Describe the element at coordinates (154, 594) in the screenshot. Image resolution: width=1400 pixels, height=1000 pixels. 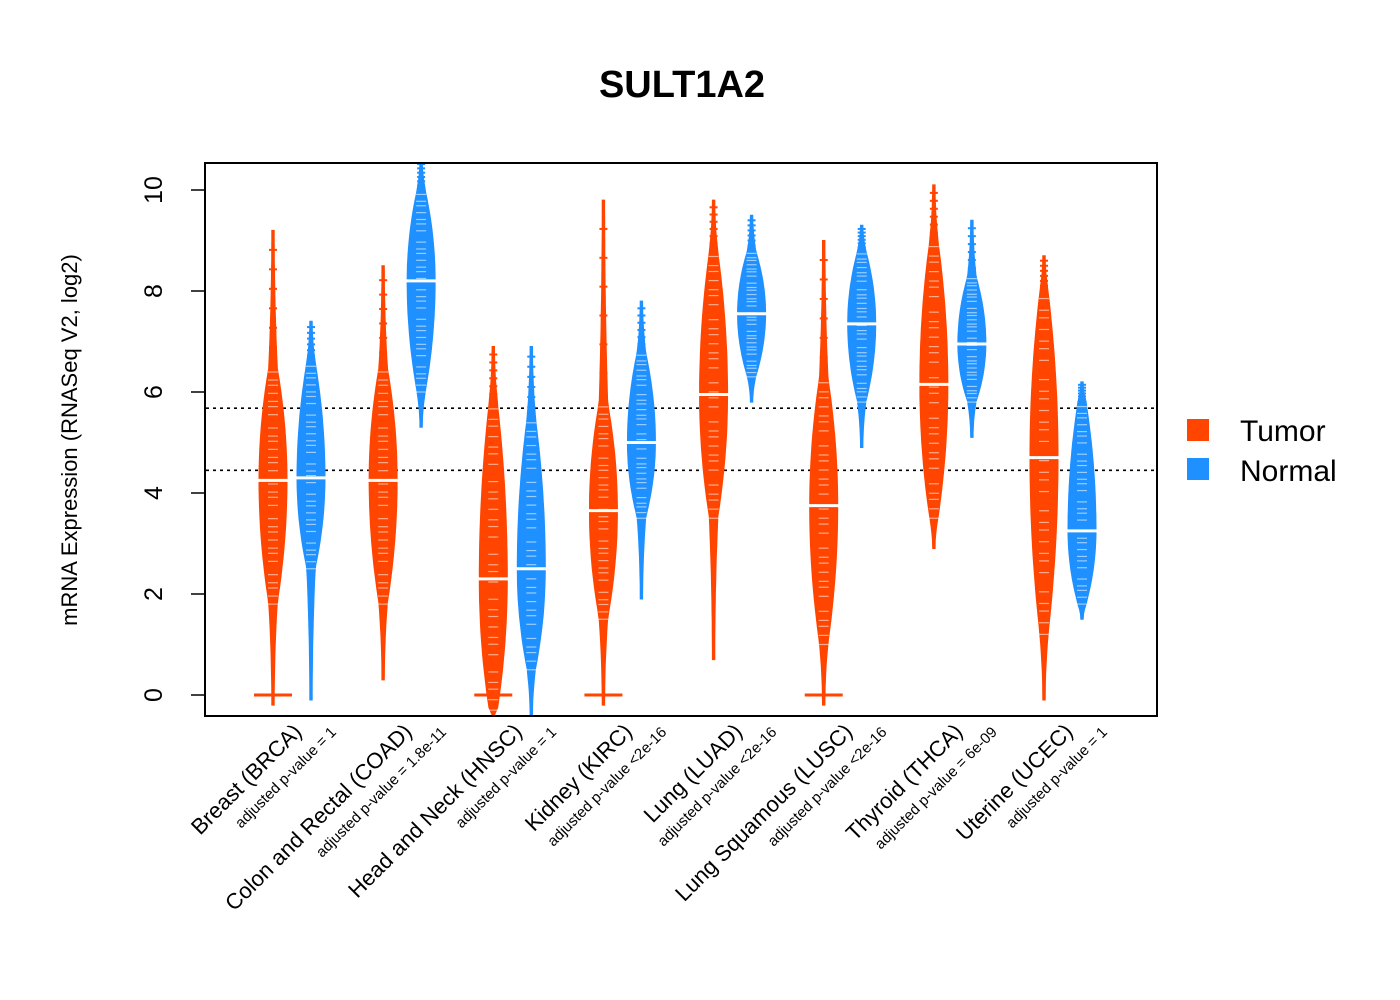
I see `y-tick-label: 2` at that location.